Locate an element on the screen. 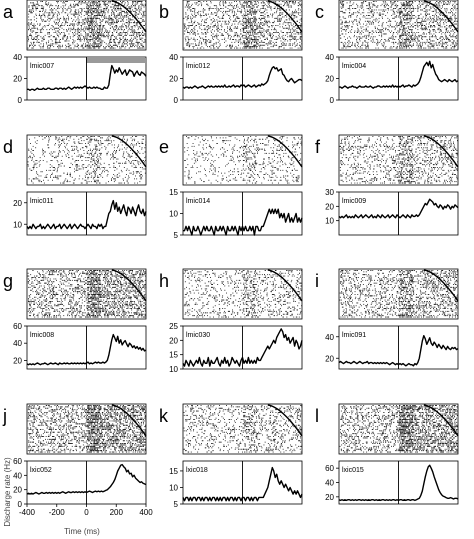  unit-label: lmic004 is located at coordinates (354, 66).